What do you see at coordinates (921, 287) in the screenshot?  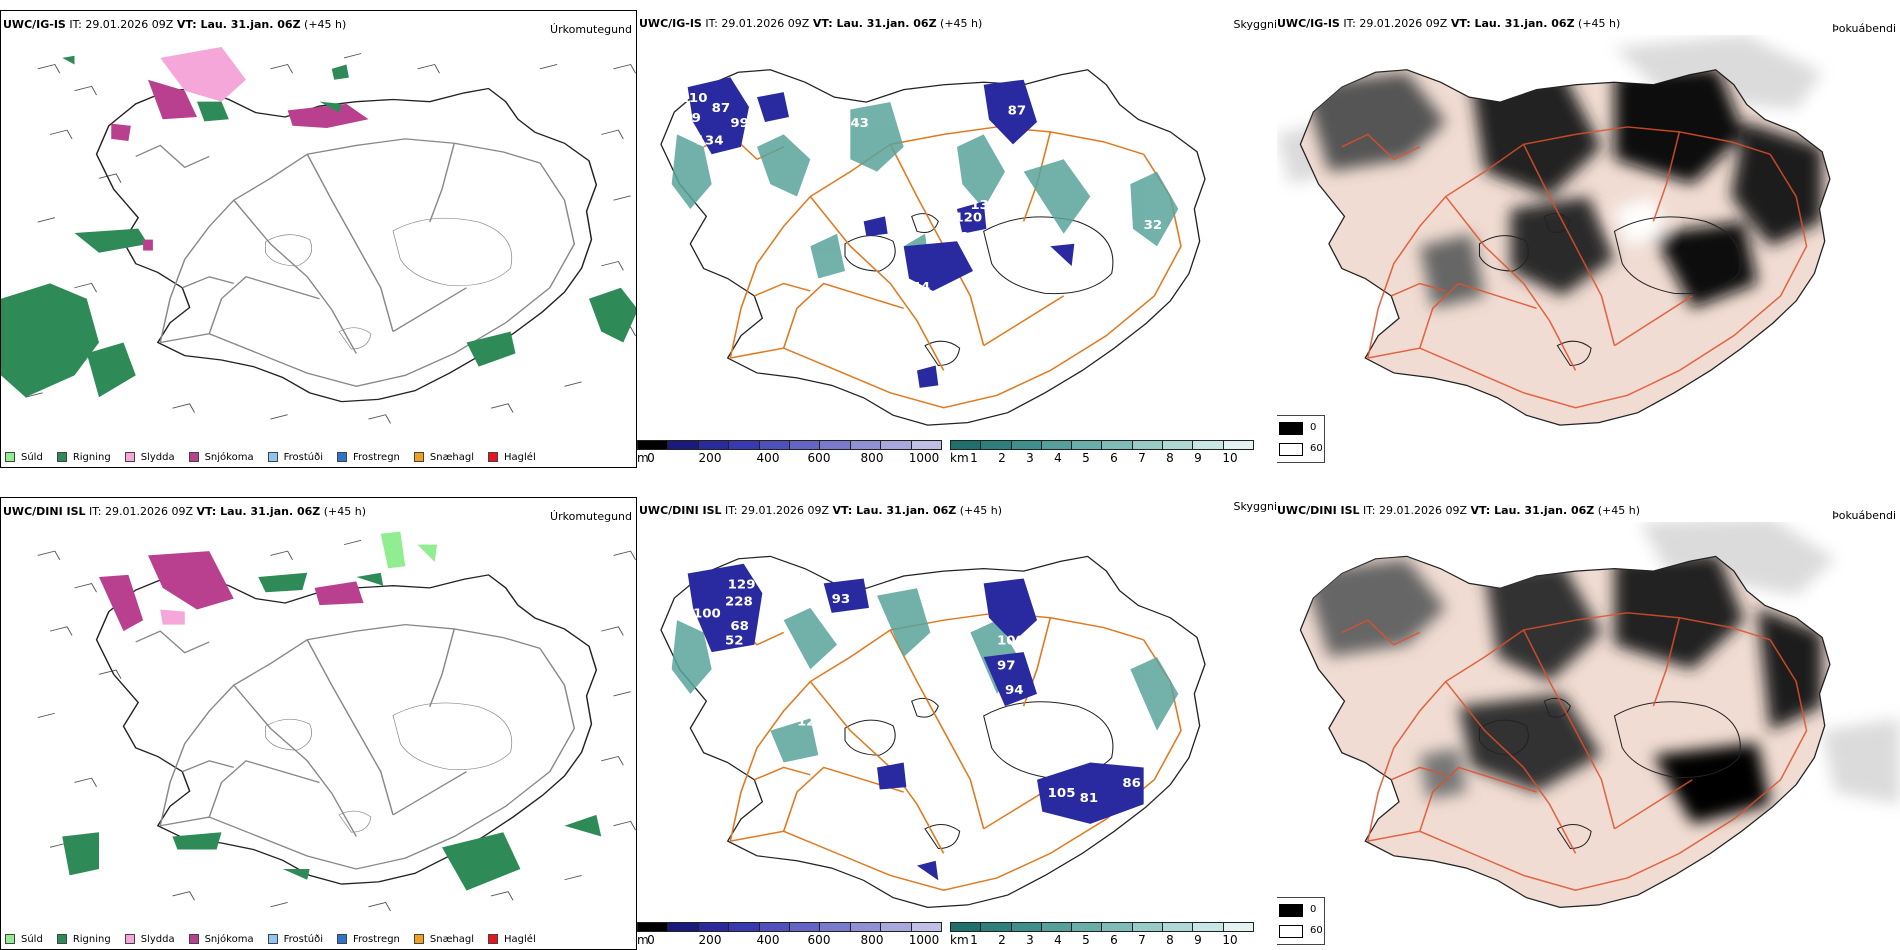 I see `value-label: 44` at bounding box center [921, 287].